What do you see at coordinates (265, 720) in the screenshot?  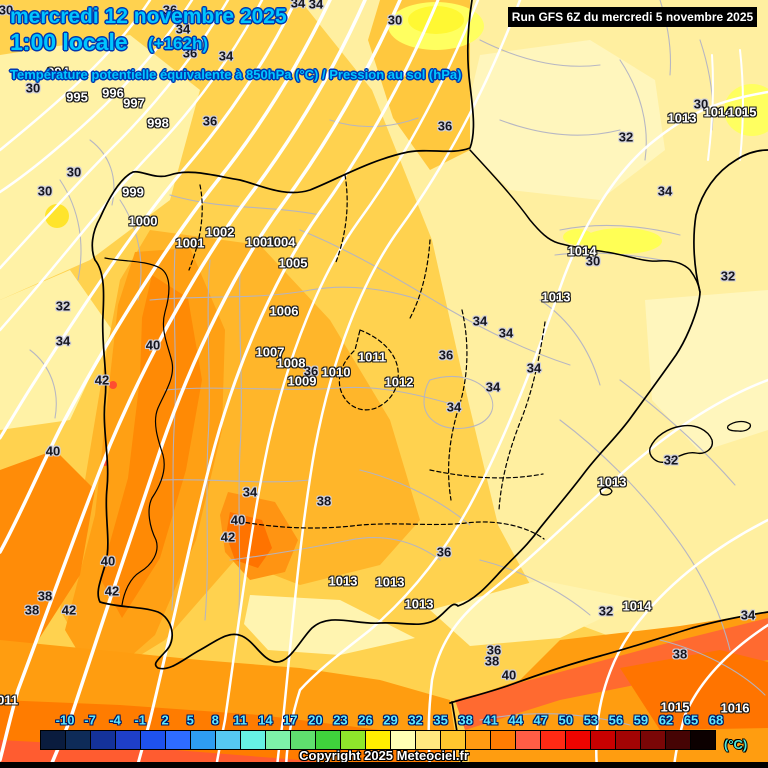 I see `scale-tick-label: 14` at bounding box center [265, 720].